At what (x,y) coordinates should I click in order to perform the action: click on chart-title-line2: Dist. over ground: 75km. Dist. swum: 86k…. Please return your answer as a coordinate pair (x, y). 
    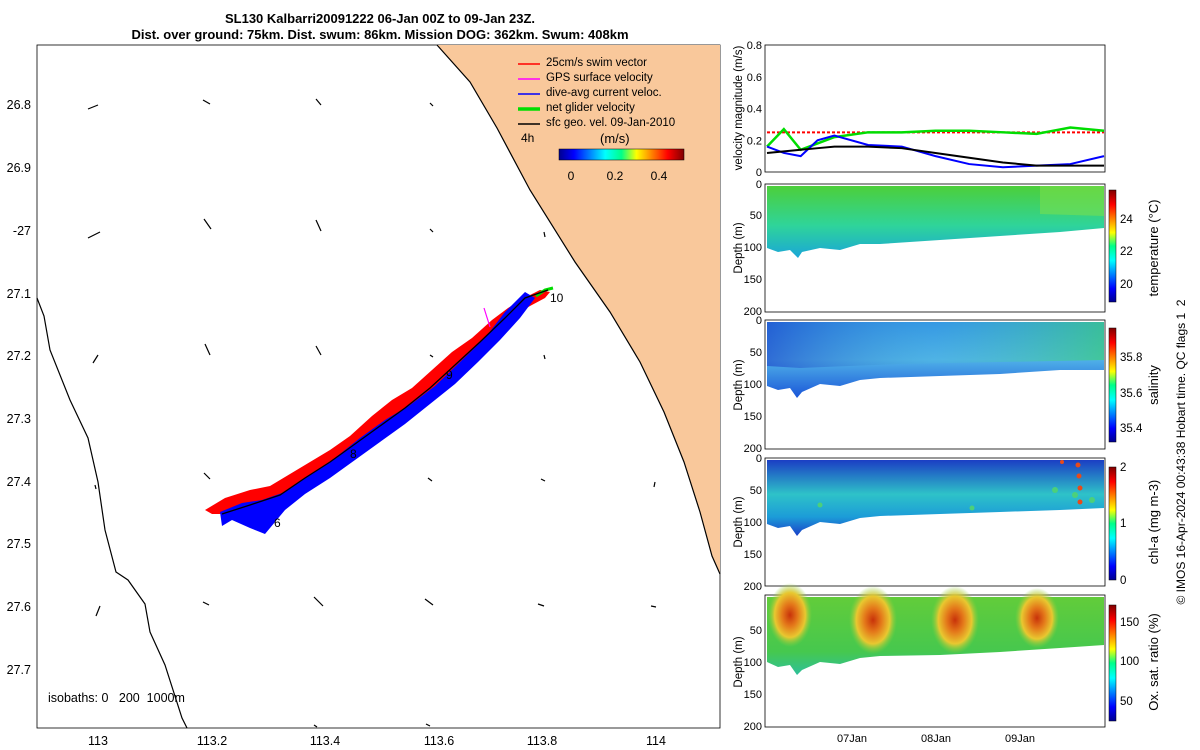
    Looking at the image, I should click on (380, 34).